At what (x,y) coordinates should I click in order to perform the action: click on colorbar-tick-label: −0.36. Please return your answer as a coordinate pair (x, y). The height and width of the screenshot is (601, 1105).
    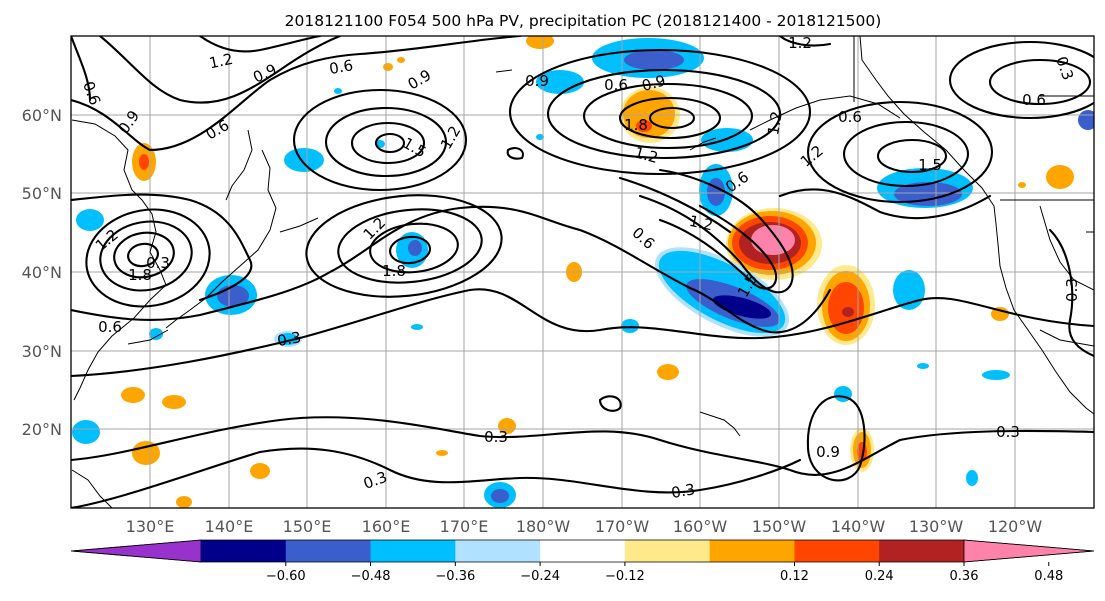
    Looking at the image, I should click on (455, 576).